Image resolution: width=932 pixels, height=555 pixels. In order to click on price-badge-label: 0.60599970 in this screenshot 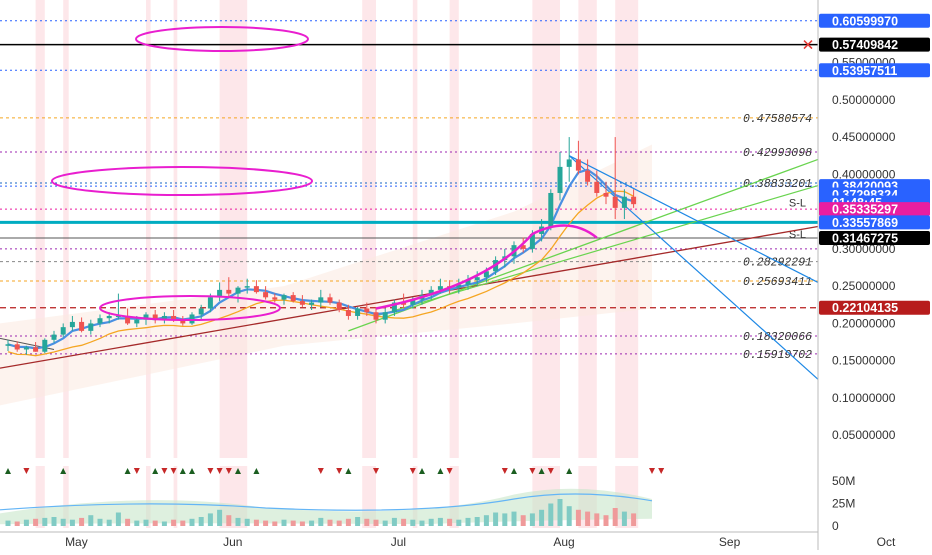, I will do `click(865, 21)`.